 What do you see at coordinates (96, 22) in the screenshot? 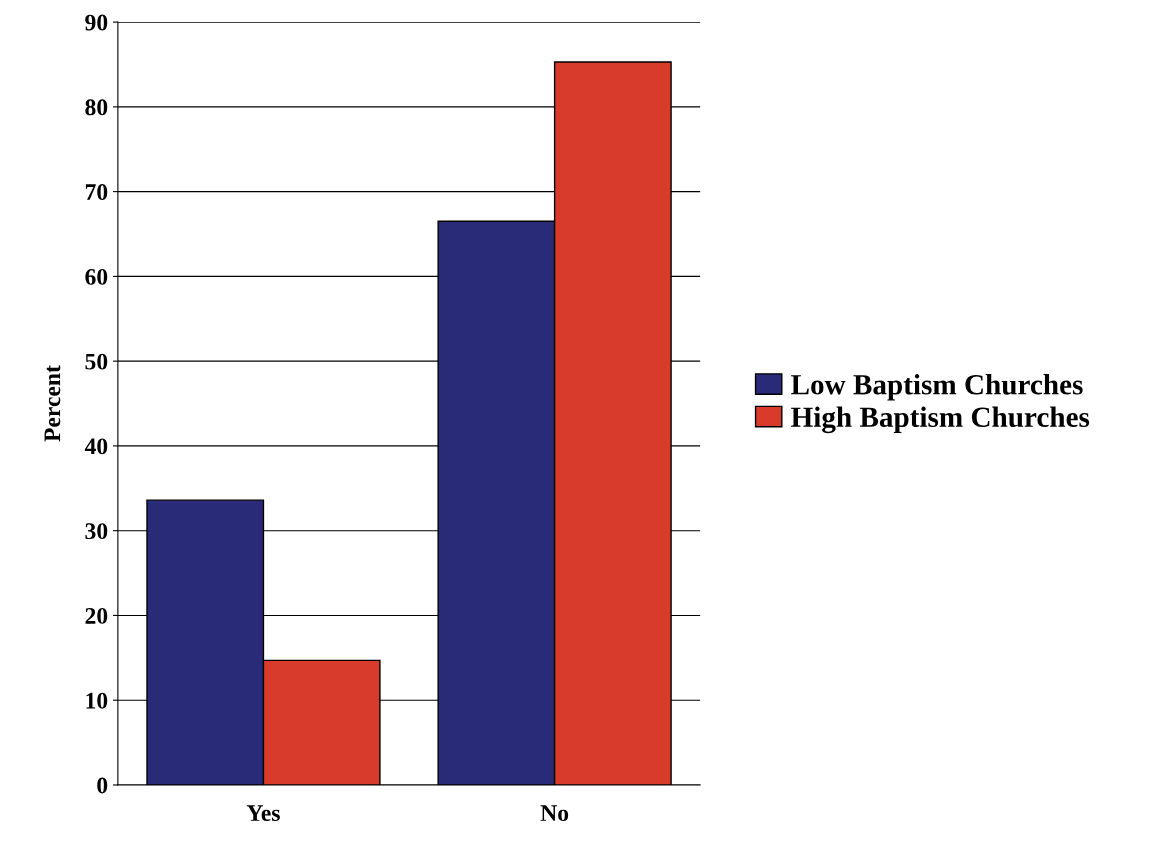
I see `y-tick-label: 90` at bounding box center [96, 22].